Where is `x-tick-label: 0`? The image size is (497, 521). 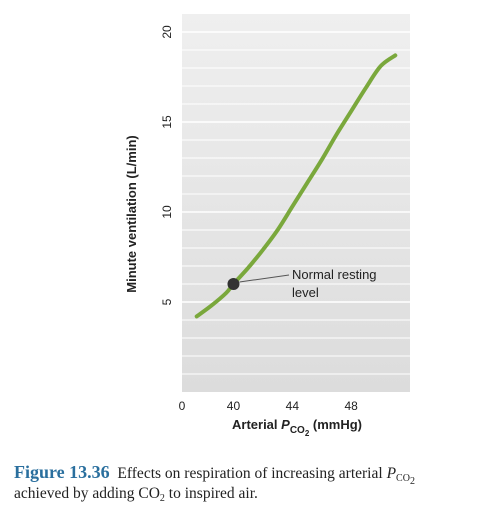 x-tick-label: 0 is located at coordinates (182, 406).